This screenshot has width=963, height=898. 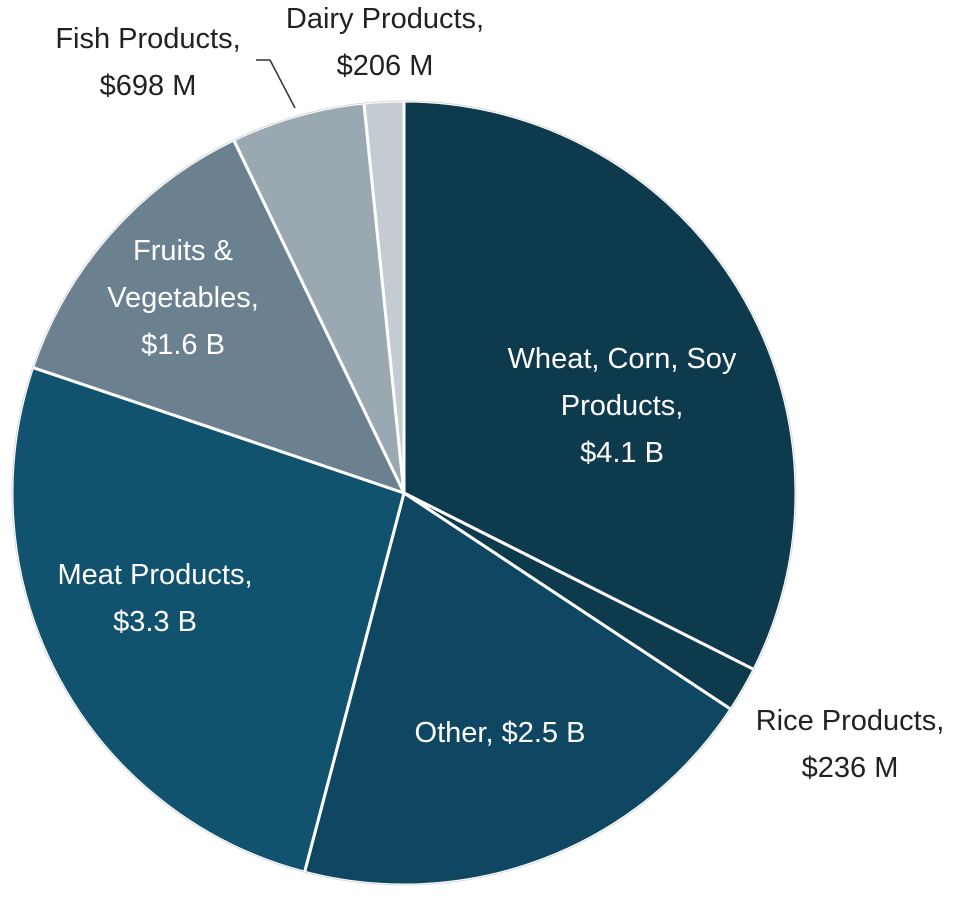 I want to click on data-label-line: Products,, so click(x=622, y=406).